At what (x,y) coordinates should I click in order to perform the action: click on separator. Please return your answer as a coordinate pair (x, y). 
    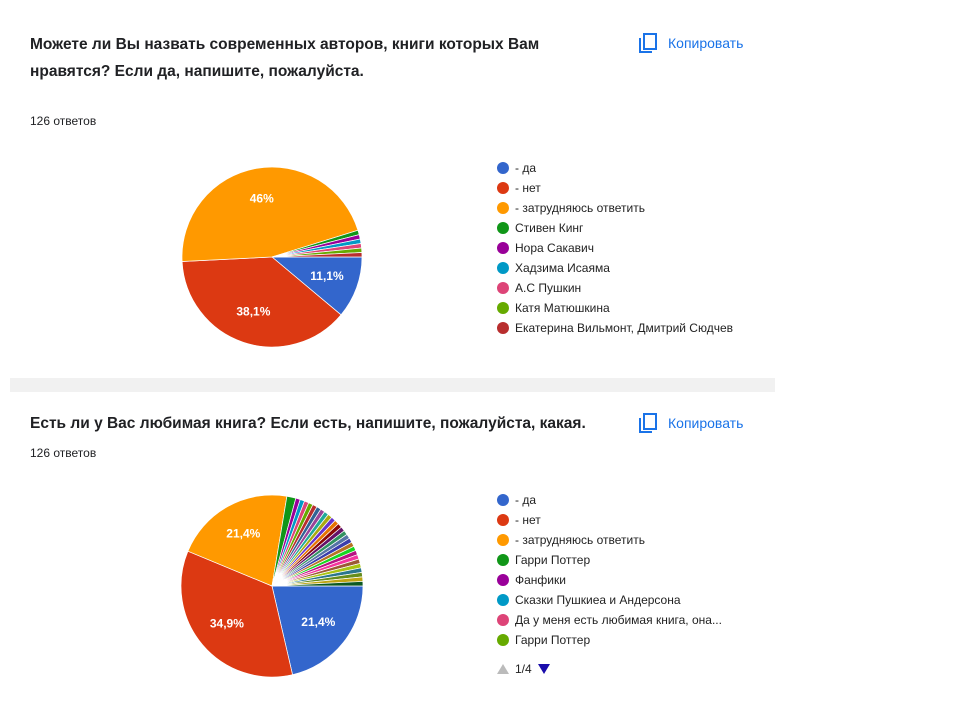
    Looking at the image, I should click on (392, 385).